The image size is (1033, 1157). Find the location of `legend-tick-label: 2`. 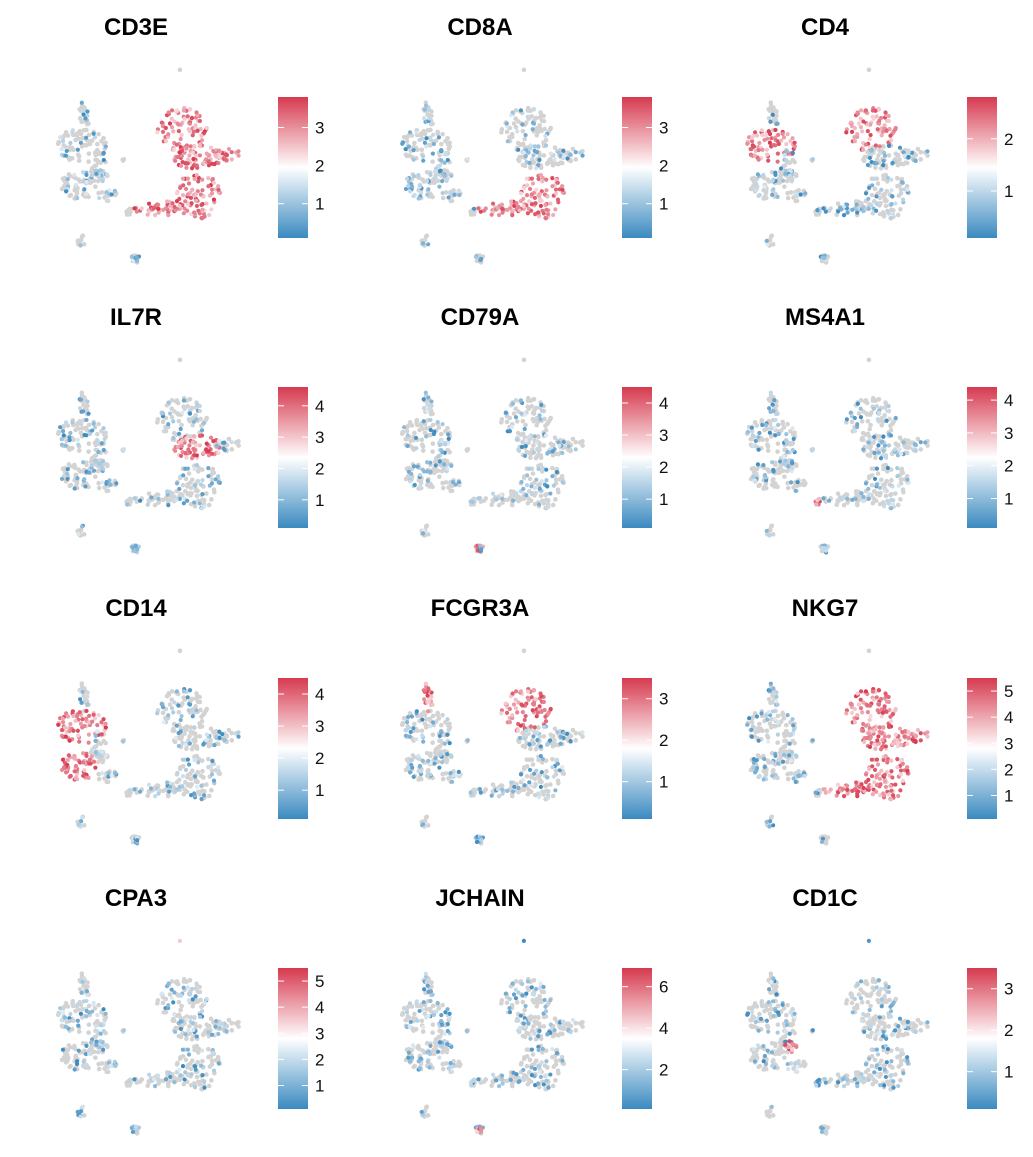

legend-tick-label: 2 is located at coordinates (319, 468).